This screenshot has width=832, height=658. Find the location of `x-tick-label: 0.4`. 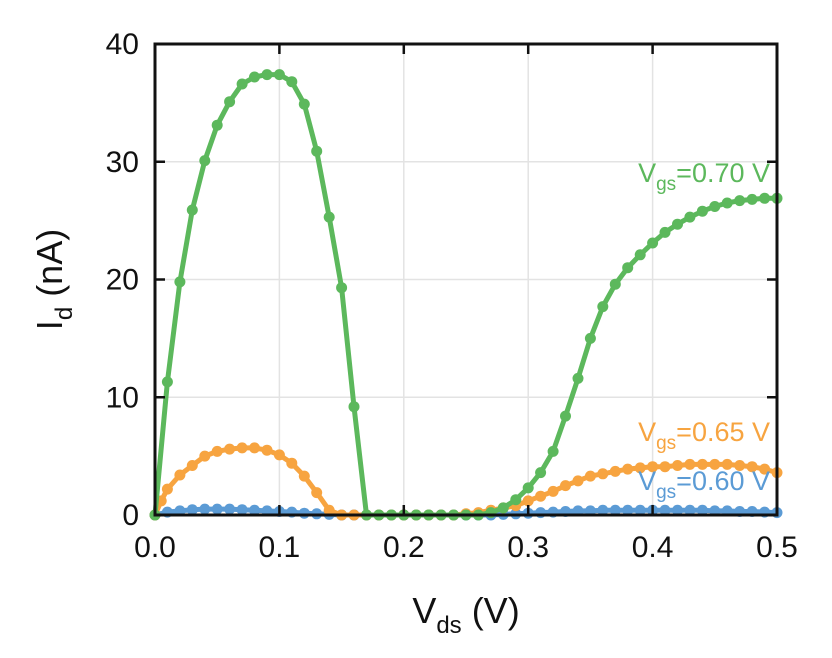

x-tick-label: 0.4 is located at coordinates (653, 547).